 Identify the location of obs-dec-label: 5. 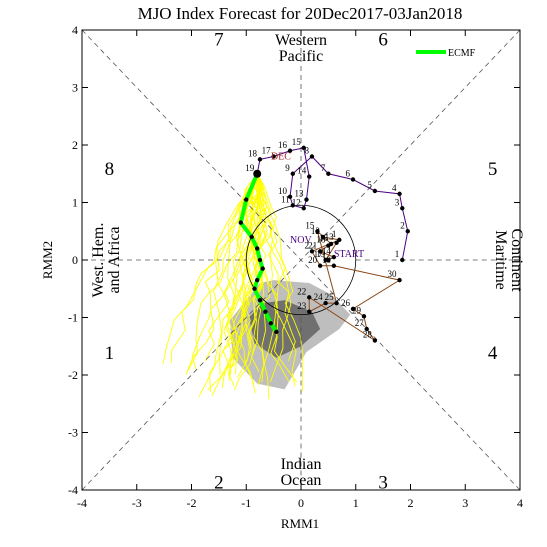
(369, 185).